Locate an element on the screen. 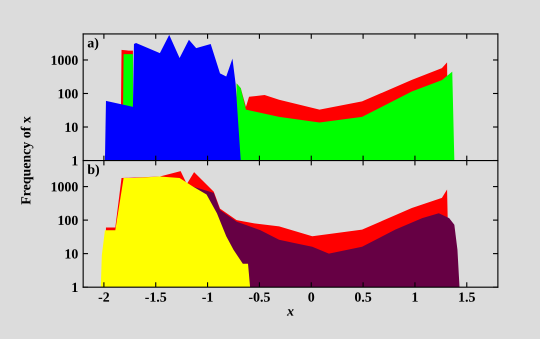  chart-title: b) is located at coordinates (93, 170).